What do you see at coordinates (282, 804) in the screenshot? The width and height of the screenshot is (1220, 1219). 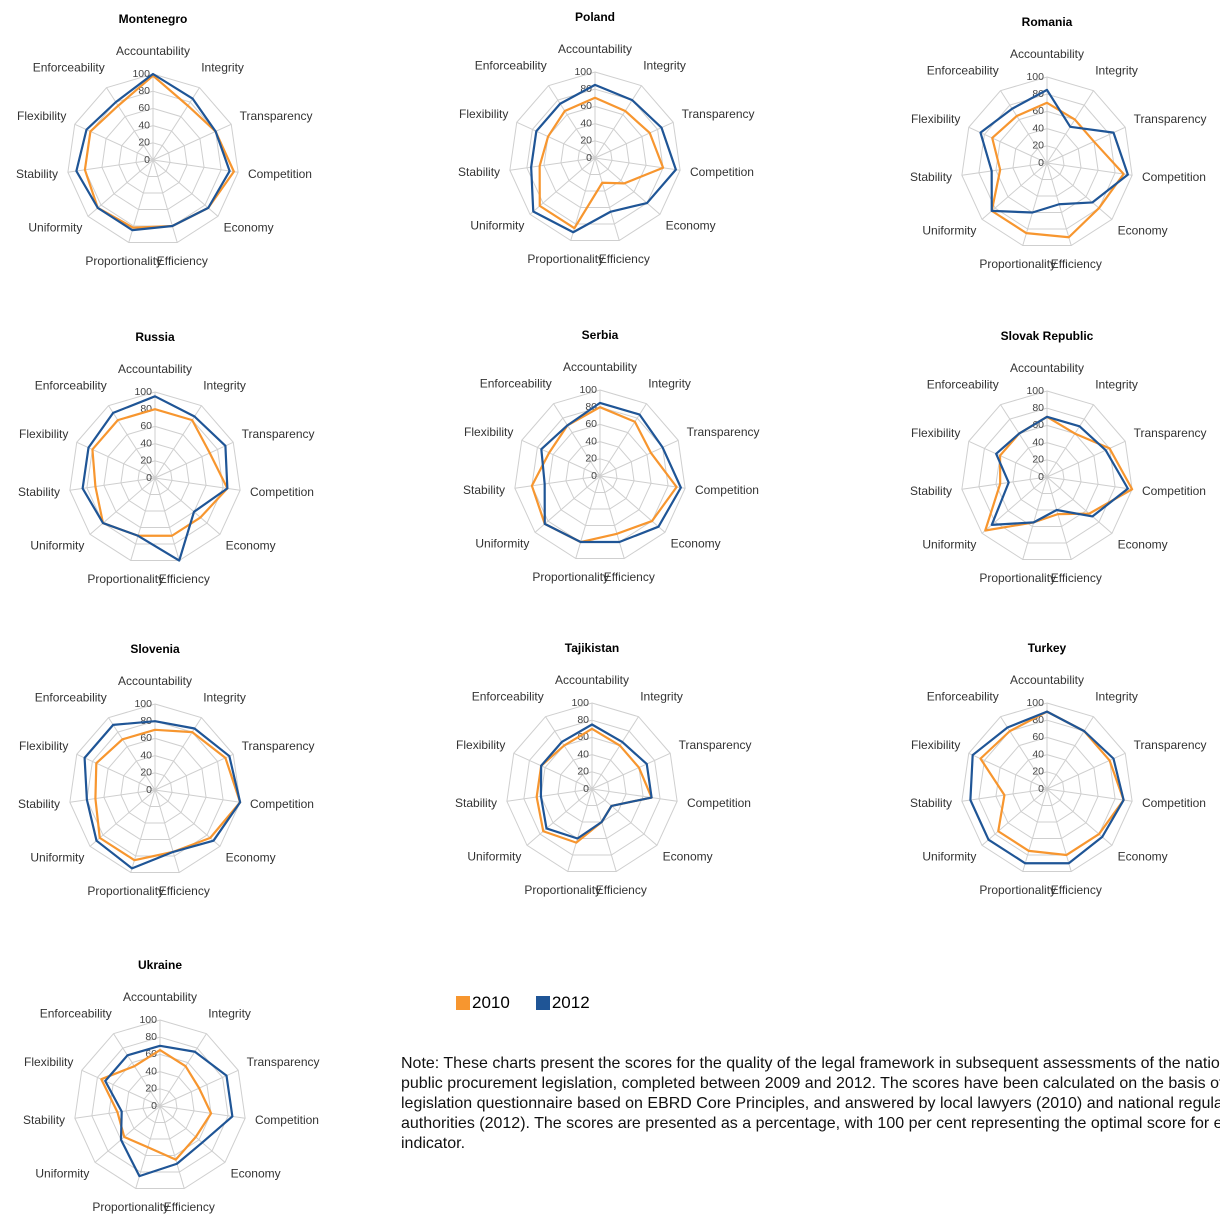 I see `category-label: Competition` at bounding box center [282, 804].